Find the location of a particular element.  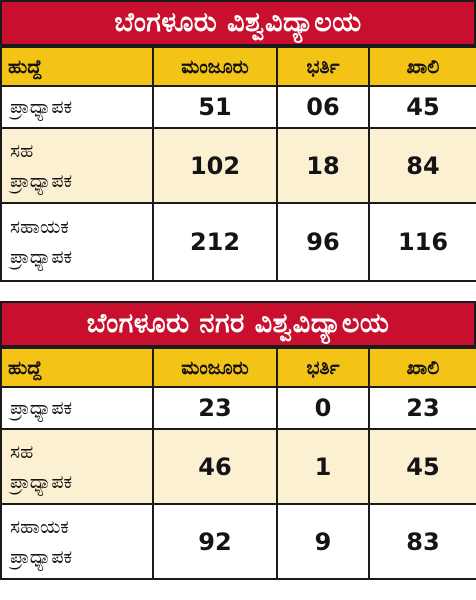

table-title: ಬೆಂಗಳೂರು ನಗರ ವಿಶ್ವವಿದ್ಯಾಲಯ is located at coordinates (238, 324).